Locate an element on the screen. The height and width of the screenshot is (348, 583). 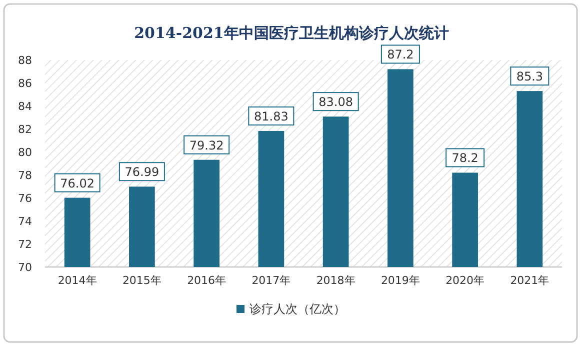
legend-label: 诊疗人次（亿次） is located at coordinates (298, 309).